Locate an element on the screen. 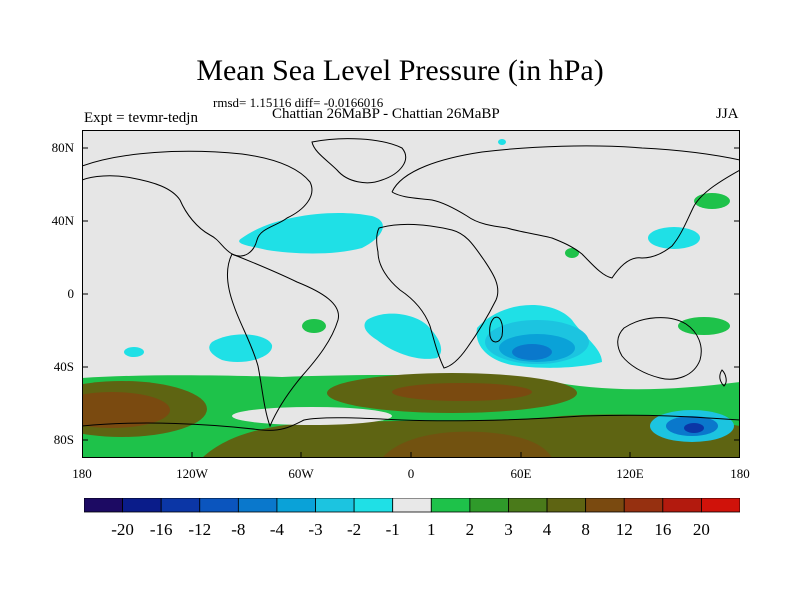  north-pacific-low is located at coordinates (674, 238).